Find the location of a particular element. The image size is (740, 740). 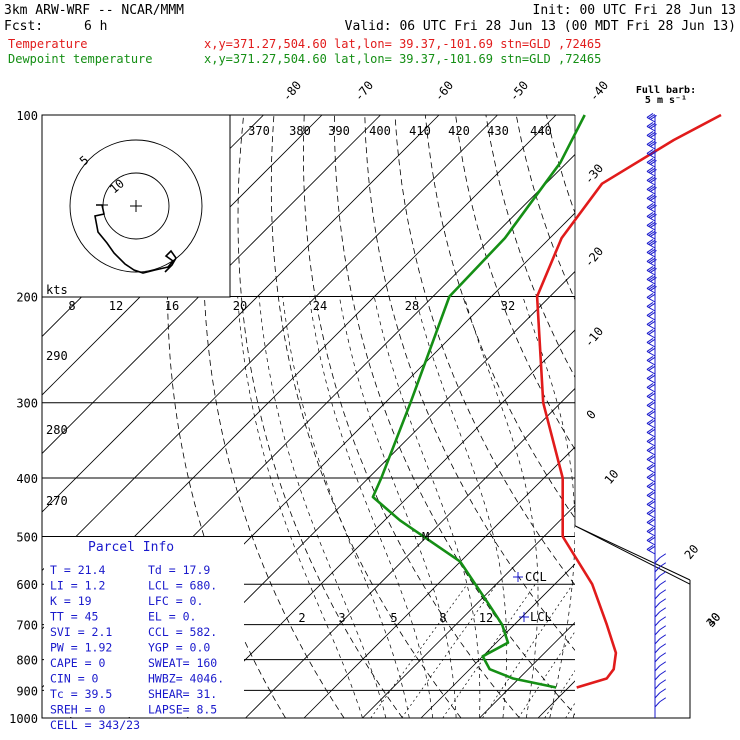

theta-label: 440 is located at coordinates (541, 131).